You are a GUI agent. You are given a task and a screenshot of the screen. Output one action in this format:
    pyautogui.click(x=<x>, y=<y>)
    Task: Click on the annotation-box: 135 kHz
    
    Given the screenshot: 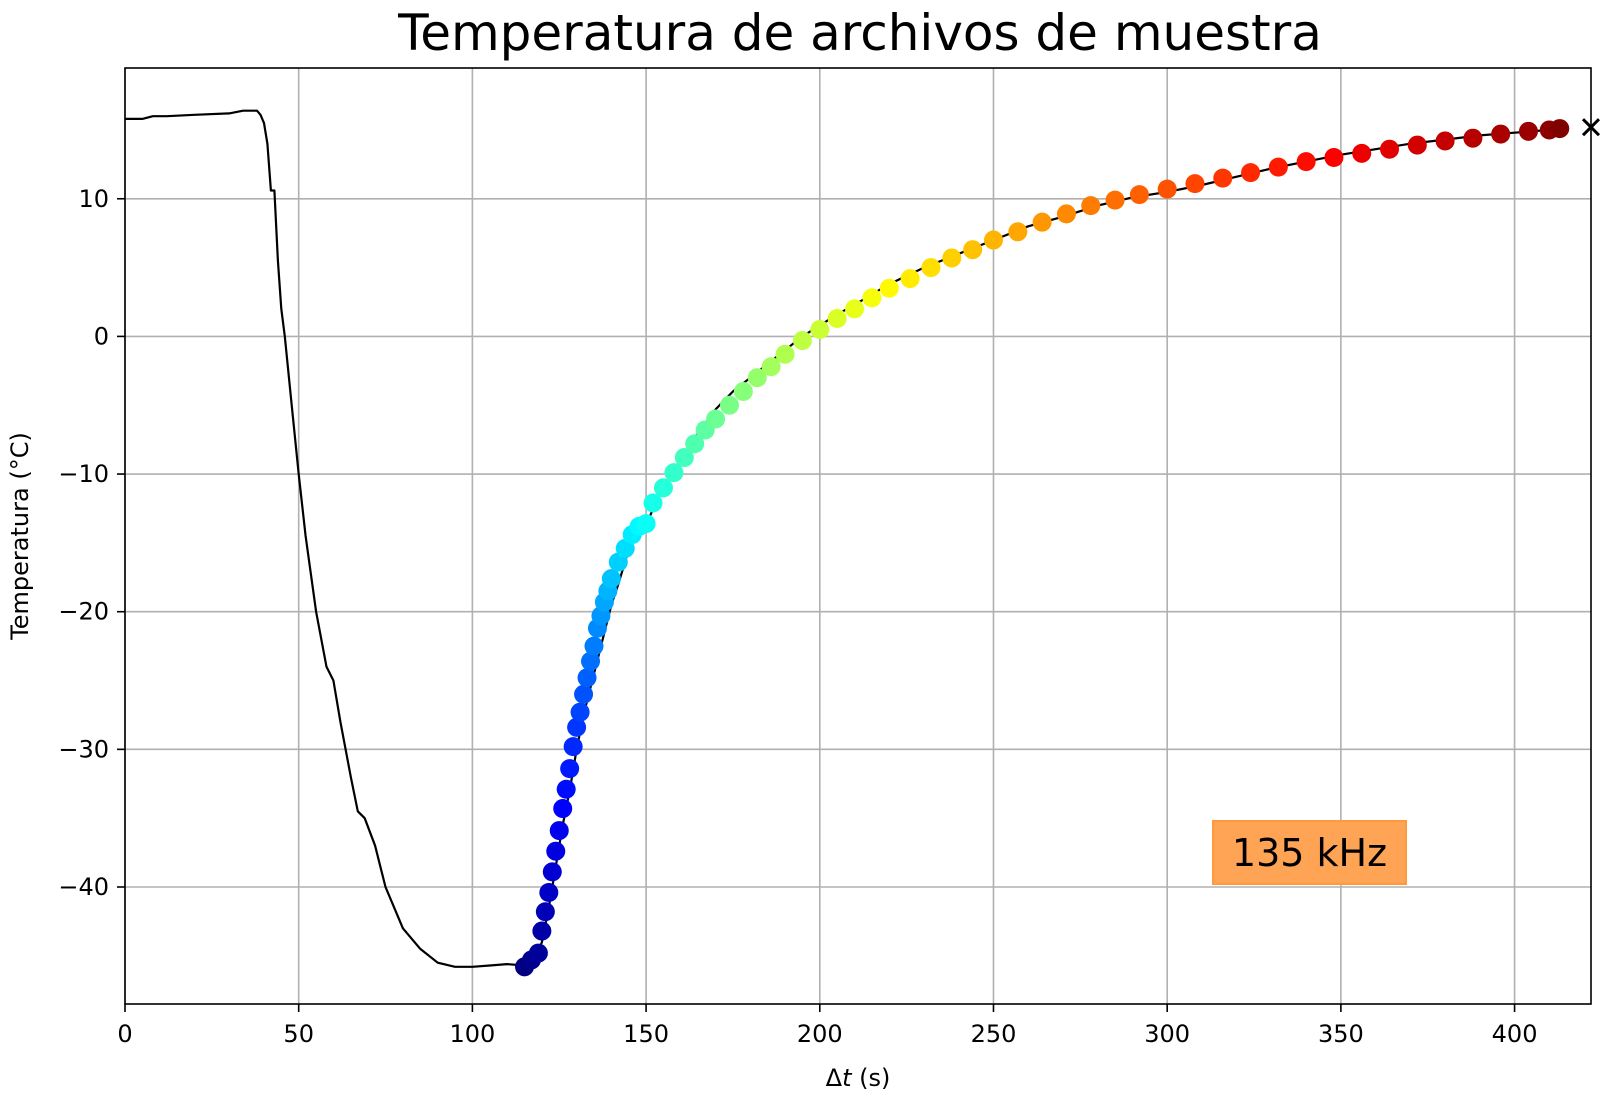 What is the action you would take?
    pyautogui.click(x=1309, y=852)
    